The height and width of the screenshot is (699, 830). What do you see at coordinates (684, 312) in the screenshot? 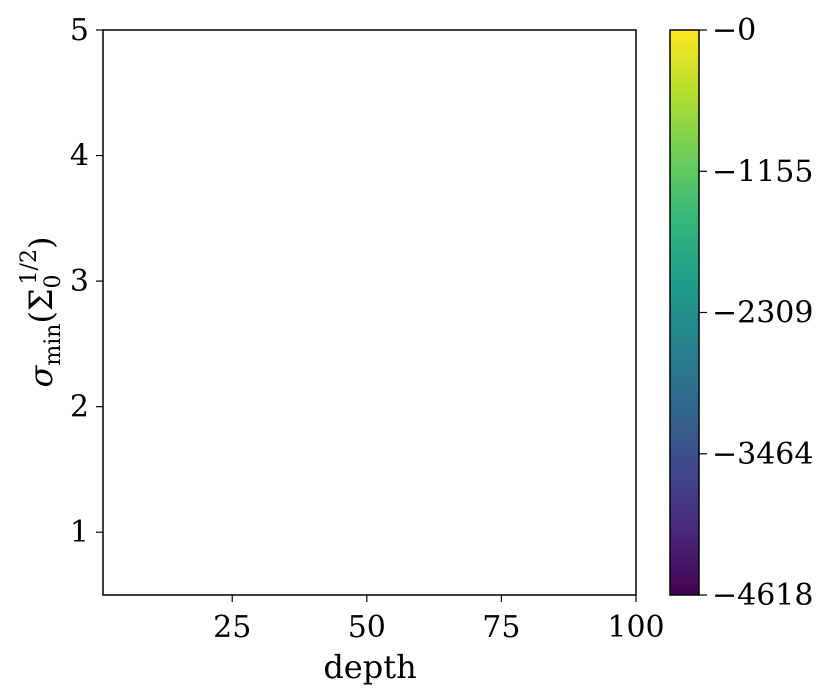
I see `colorbar` at bounding box center [684, 312].